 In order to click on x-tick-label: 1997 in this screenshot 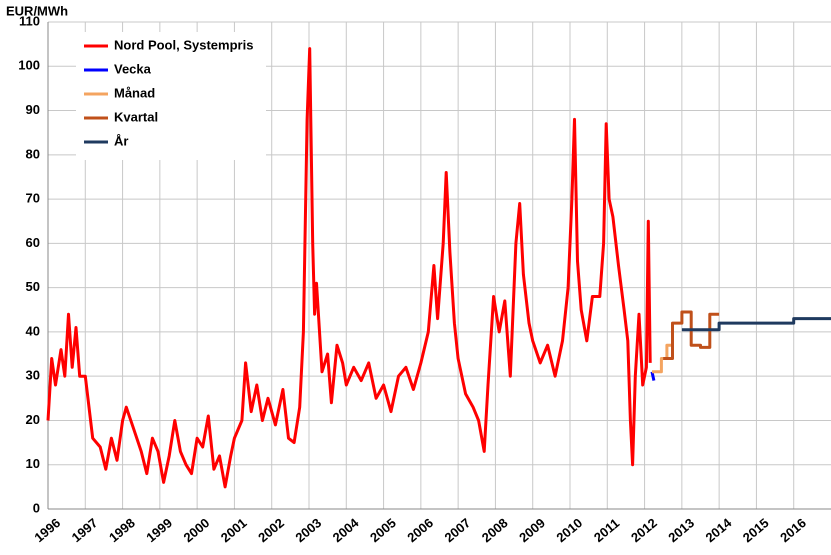, I will do `click(85, 530)`.